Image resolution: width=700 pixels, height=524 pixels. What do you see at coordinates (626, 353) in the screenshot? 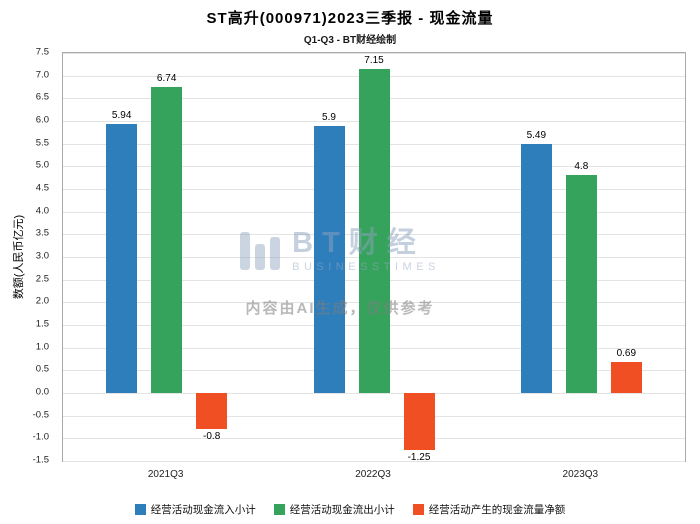
I see `bar-value-label: 0.69` at bounding box center [626, 353].